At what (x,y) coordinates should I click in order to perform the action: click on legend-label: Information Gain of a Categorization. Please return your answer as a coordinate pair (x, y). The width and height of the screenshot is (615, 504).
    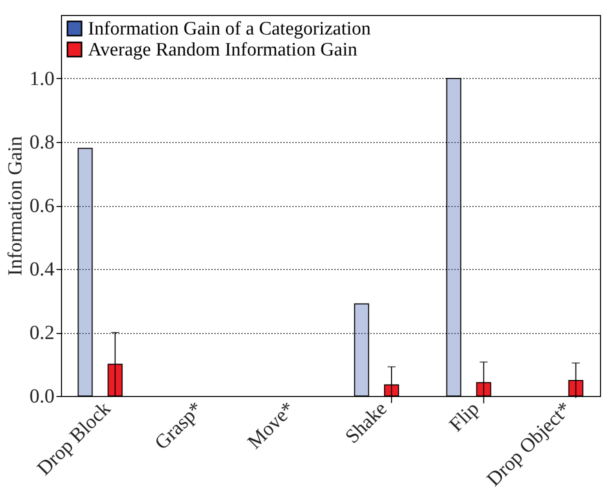
    Looking at the image, I should click on (230, 29).